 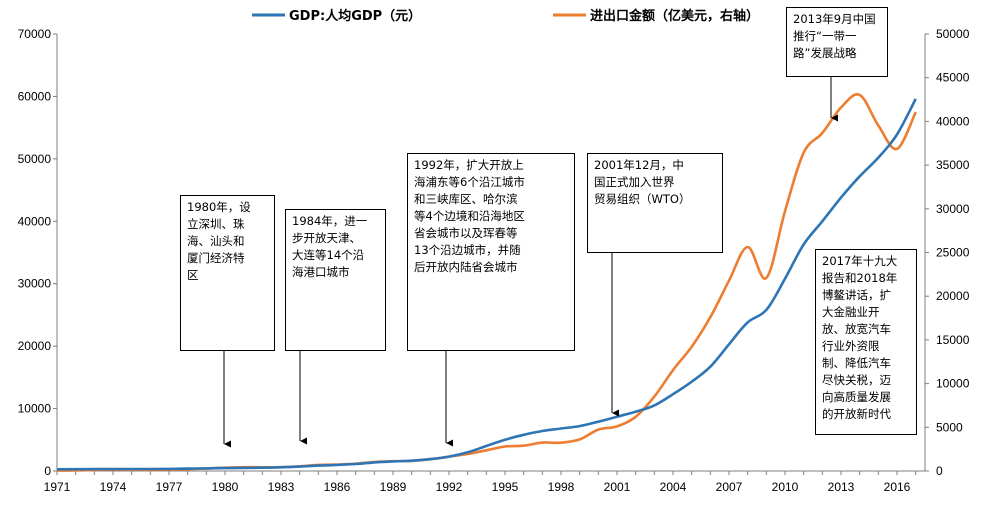 I want to click on x-tick-label: 2013, so click(x=841, y=487).